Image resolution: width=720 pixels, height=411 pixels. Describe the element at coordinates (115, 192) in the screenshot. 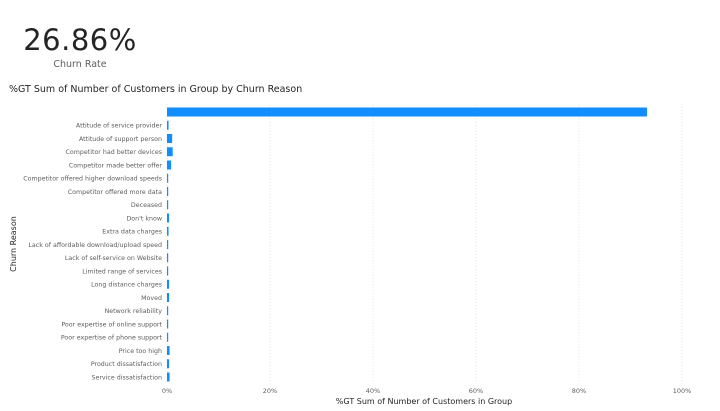

I see `category-label: Competitor offered more data` at that location.